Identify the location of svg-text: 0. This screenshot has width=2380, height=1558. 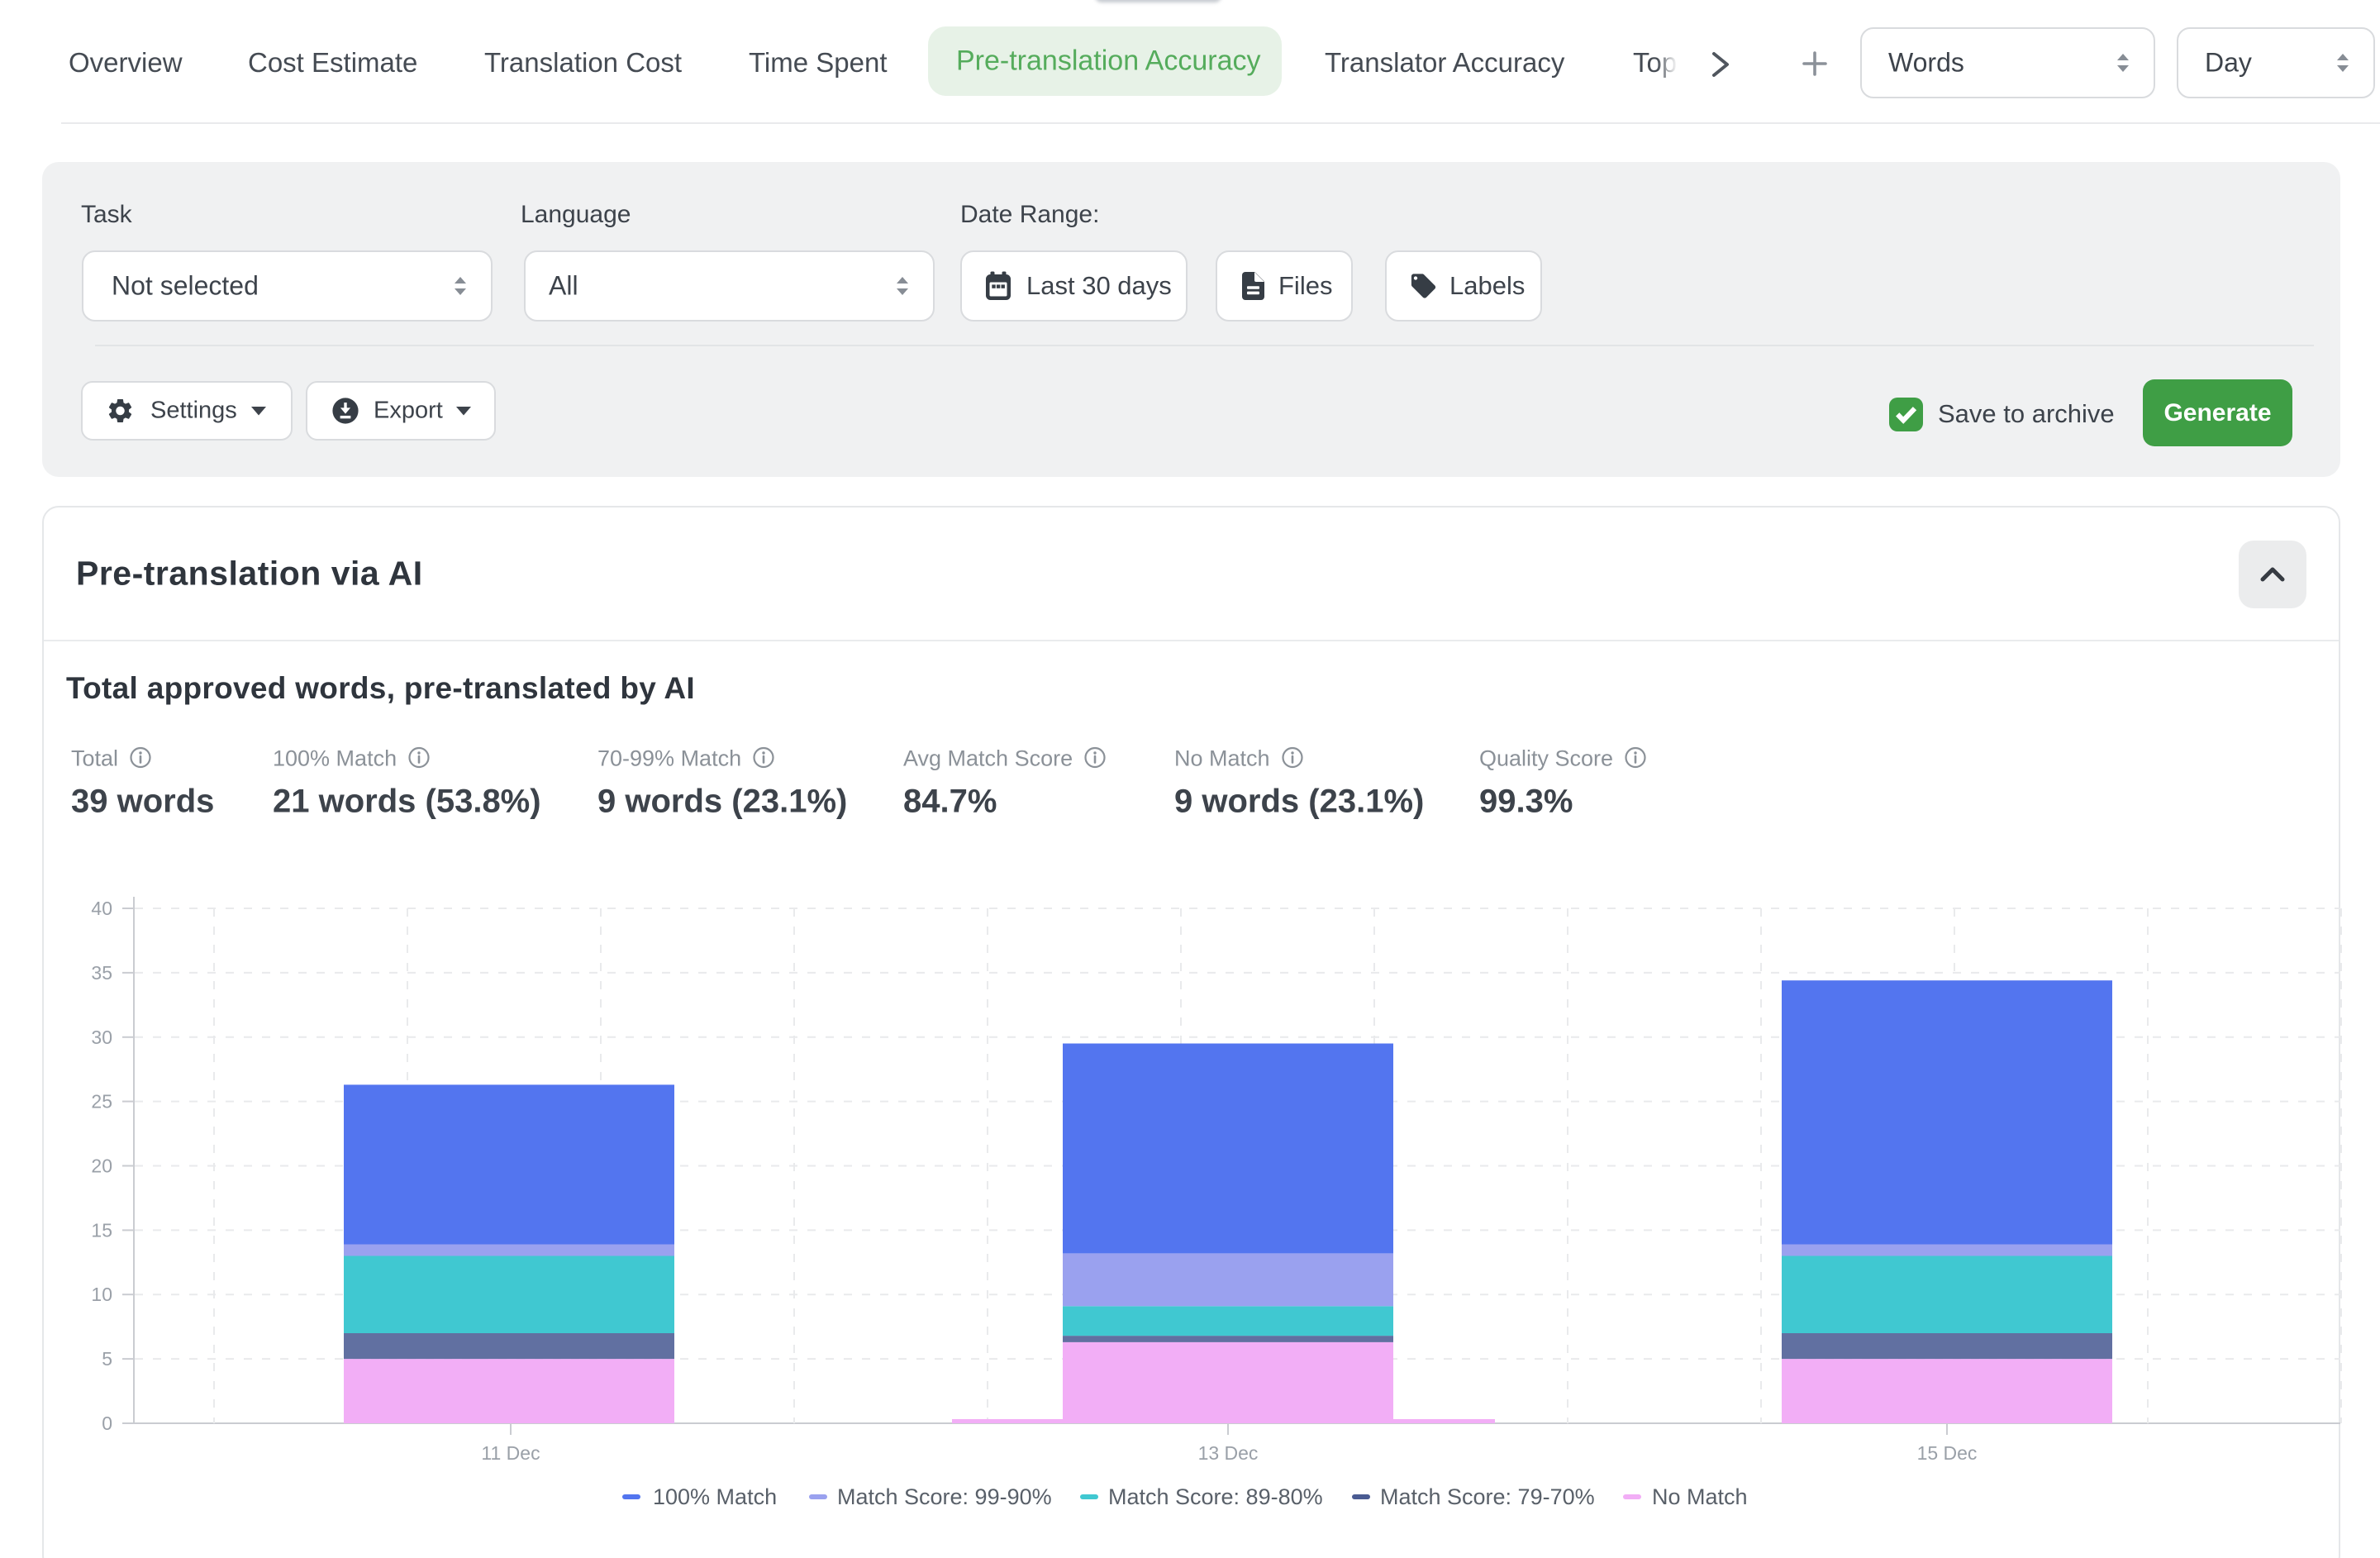
(107, 1423).